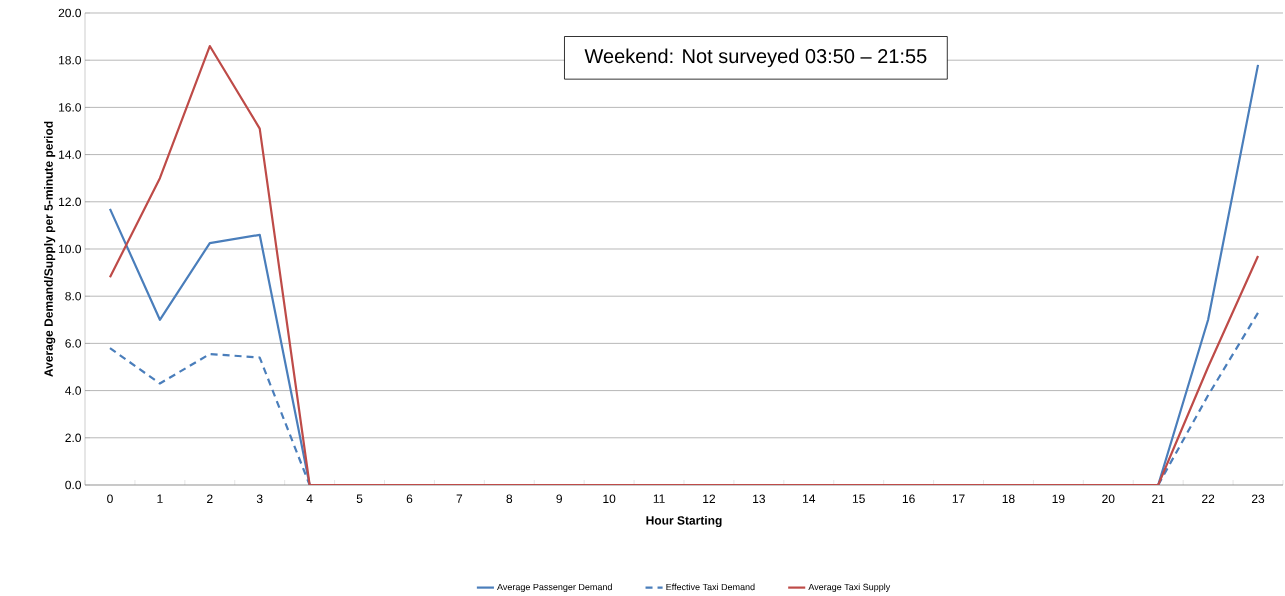 The width and height of the screenshot is (1285, 596). What do you see at coordinates (70, 60) in the screenshot?
I see `y-tick-label: 18.0` at bounding box center [70, 60].